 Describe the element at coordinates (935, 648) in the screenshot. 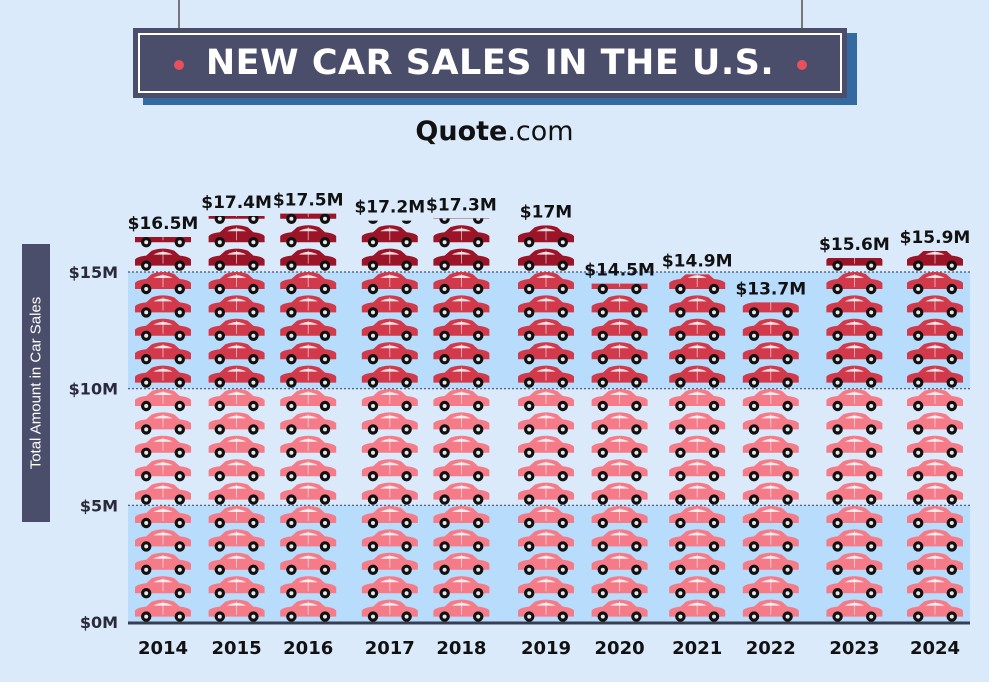

I see `x-tick-label: 2024` at that location.